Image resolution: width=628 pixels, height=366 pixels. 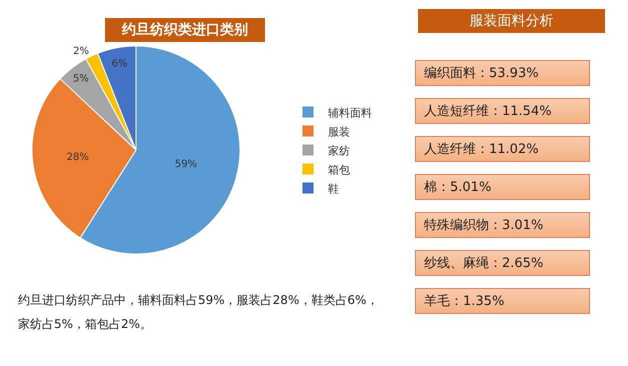 What do you see at coordinates (80, 78) in the screenshot?
I see `data-label: 5%` at bounding box center [80, 78].